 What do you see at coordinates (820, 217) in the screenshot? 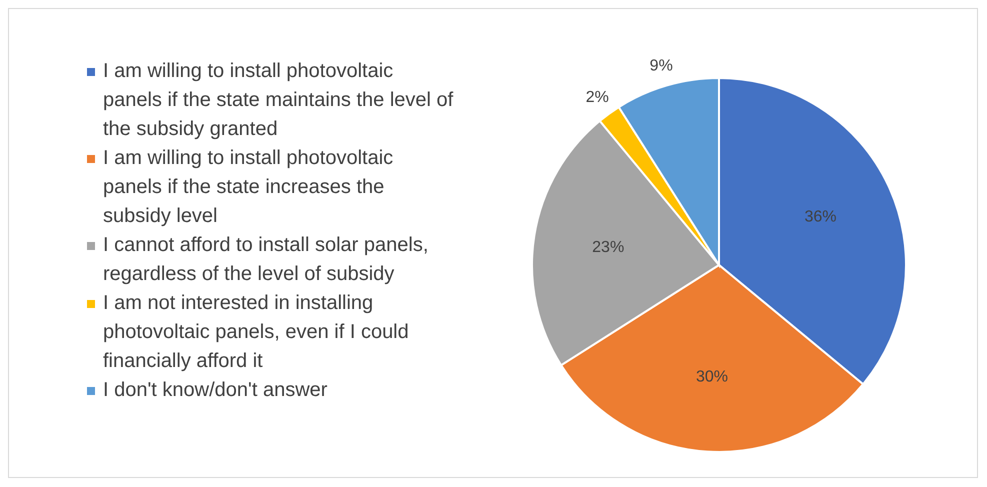
I see `data-label: 36%` at bounding box center [820, 217].